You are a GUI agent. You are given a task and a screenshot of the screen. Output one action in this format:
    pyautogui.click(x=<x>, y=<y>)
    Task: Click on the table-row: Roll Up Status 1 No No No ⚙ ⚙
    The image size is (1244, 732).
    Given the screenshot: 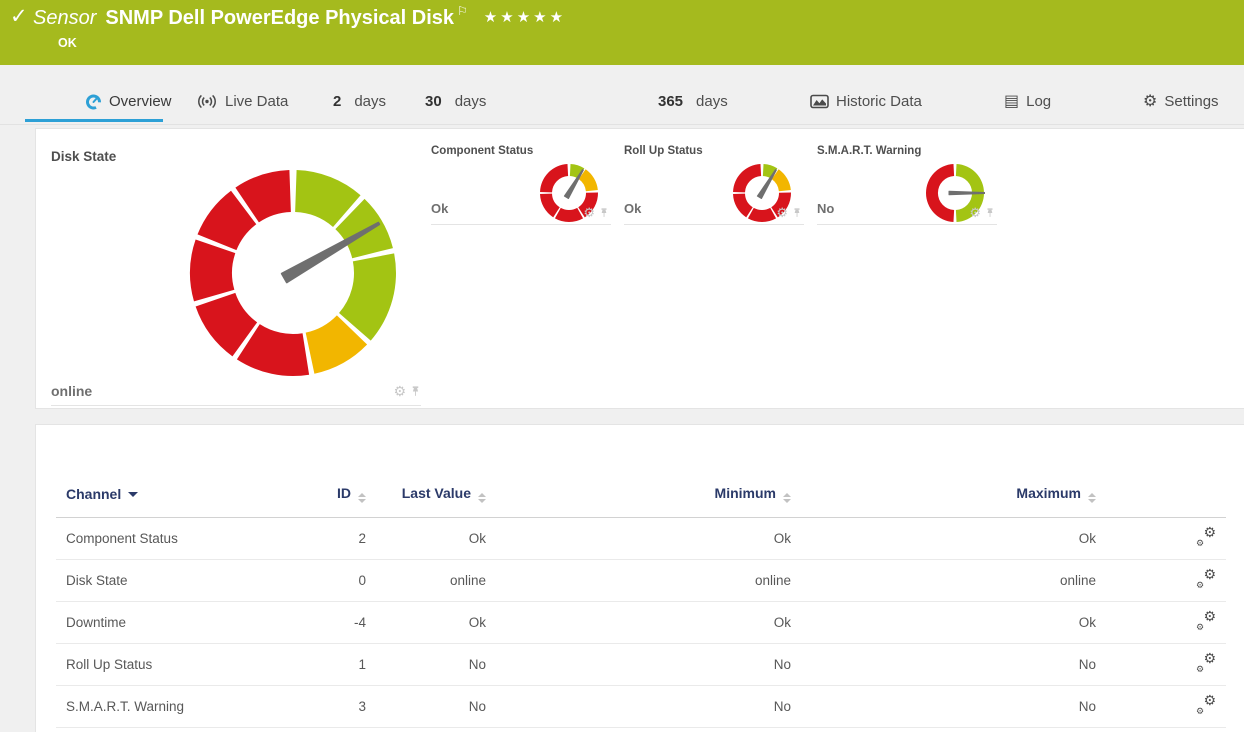 What is the action you would take?
    pyautogui.click(x=641, y=664)
    